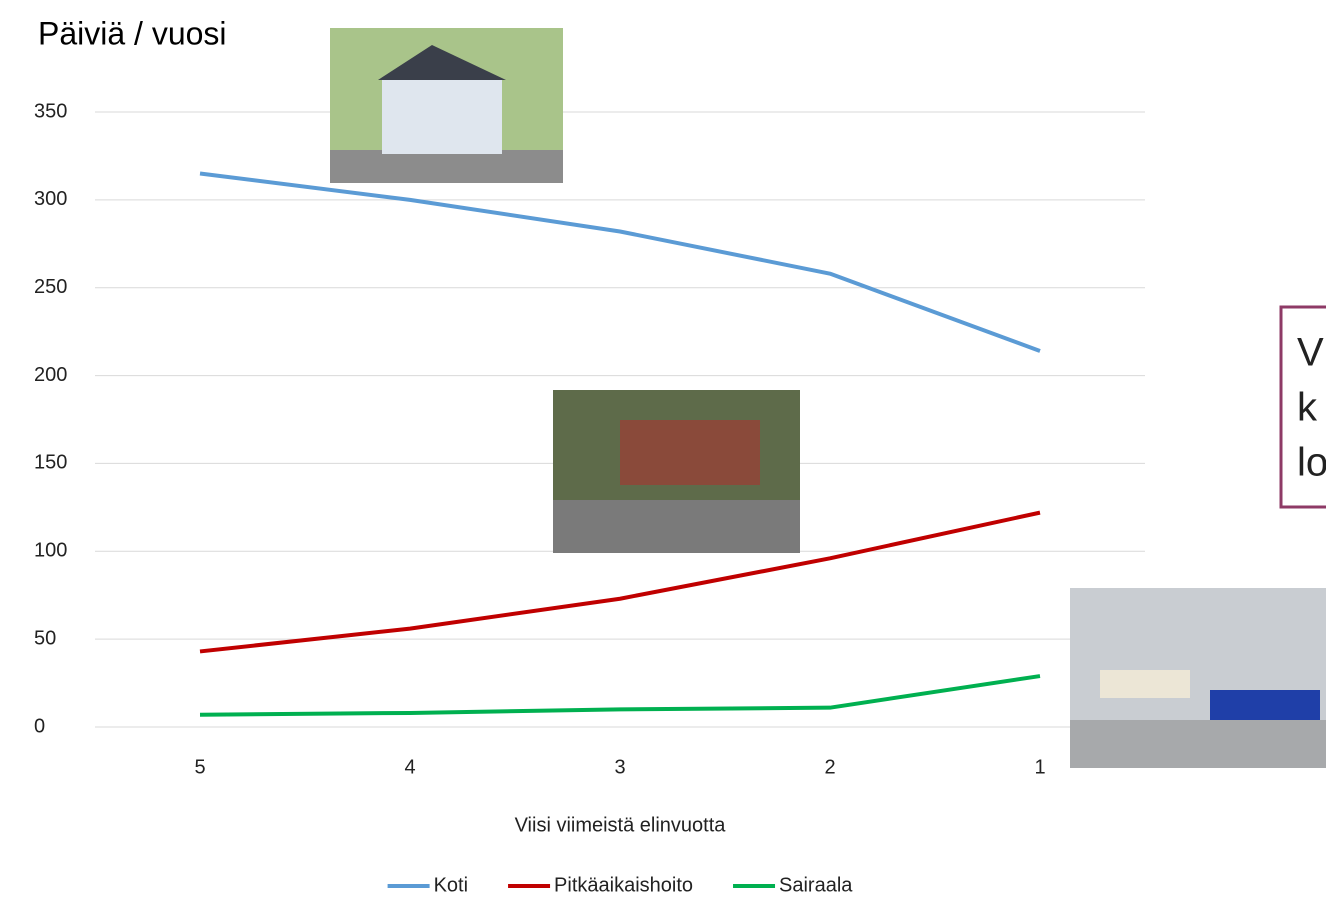  What do you see at coordinates (39, 726) in the screenshot?
I see `y-tick-label: 0` at bounding box center [39, 726].